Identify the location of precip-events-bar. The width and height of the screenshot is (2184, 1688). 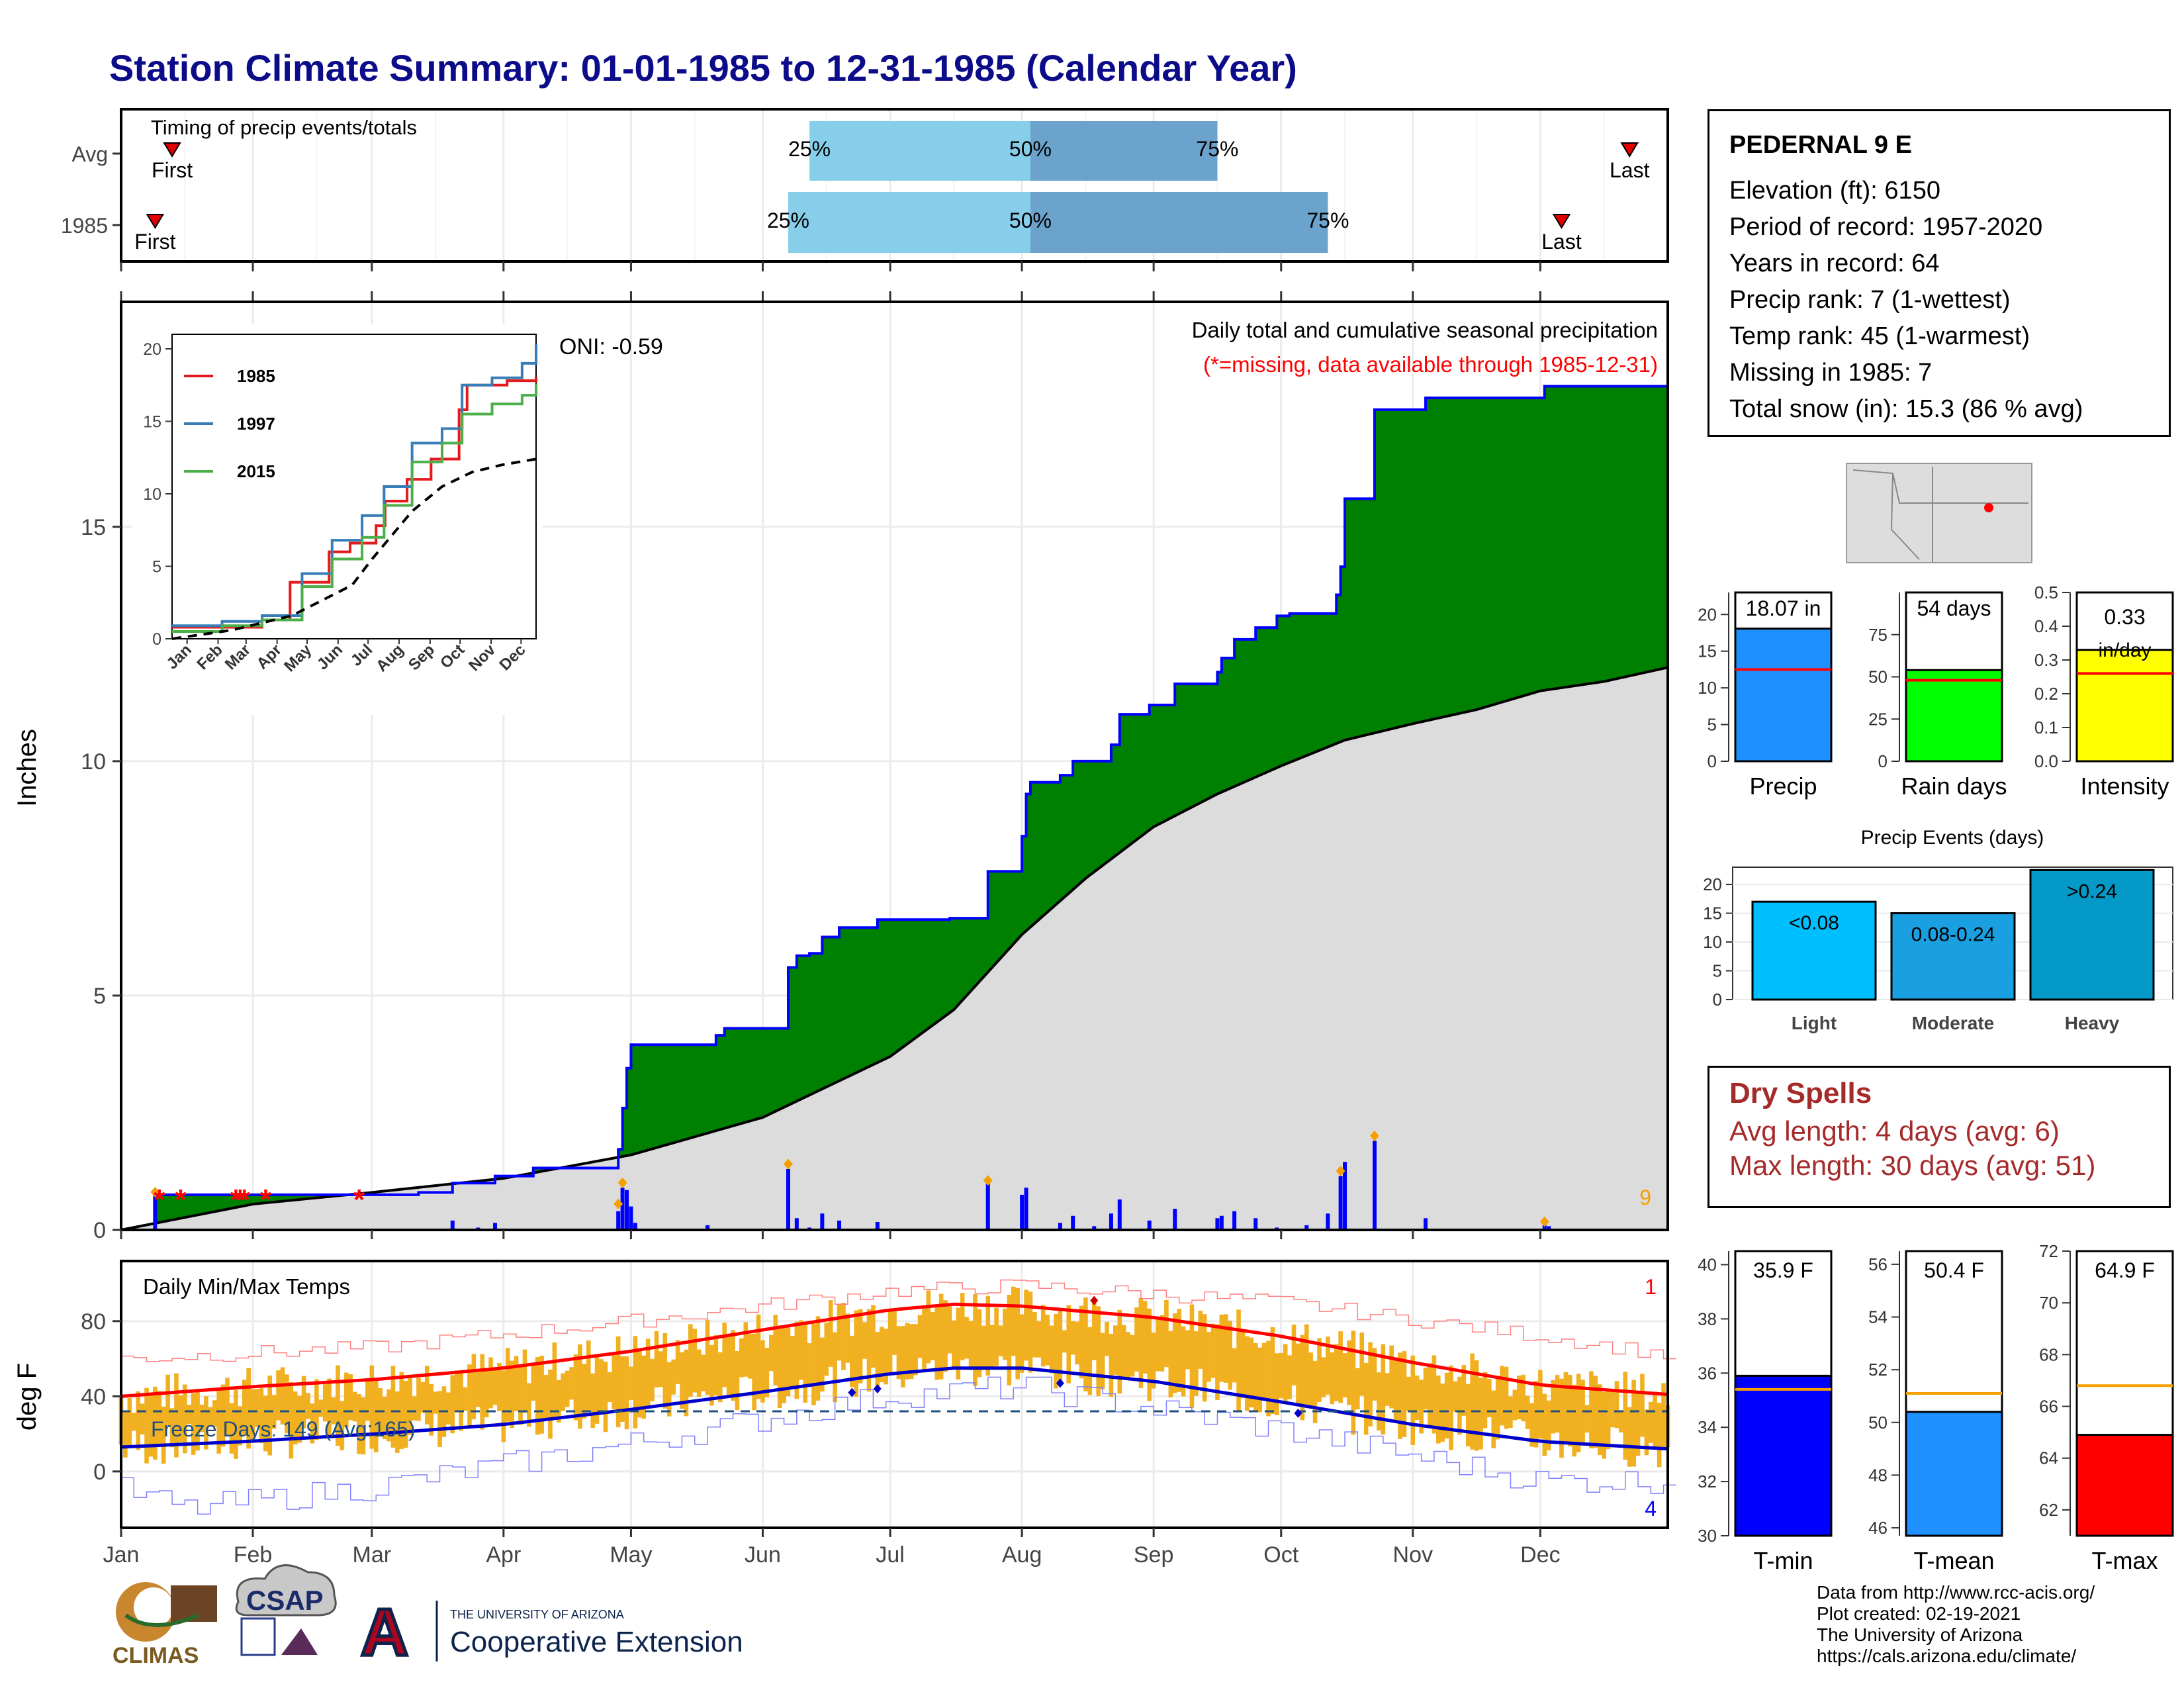
(1953, 956).